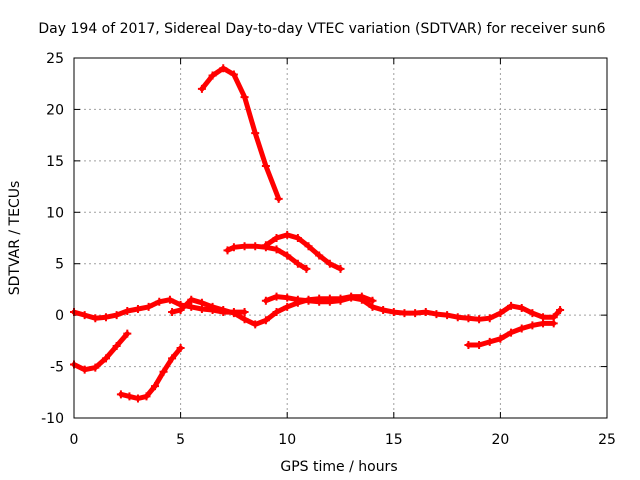  I want to click on x-tick-label: 5, so click(180, 440).